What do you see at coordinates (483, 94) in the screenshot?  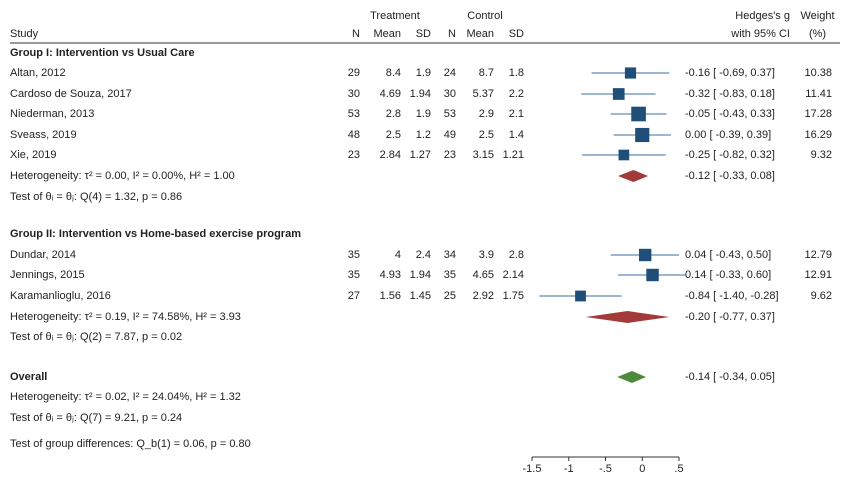 I see `control-mean: 5.37` at bounding box center [483, 94].